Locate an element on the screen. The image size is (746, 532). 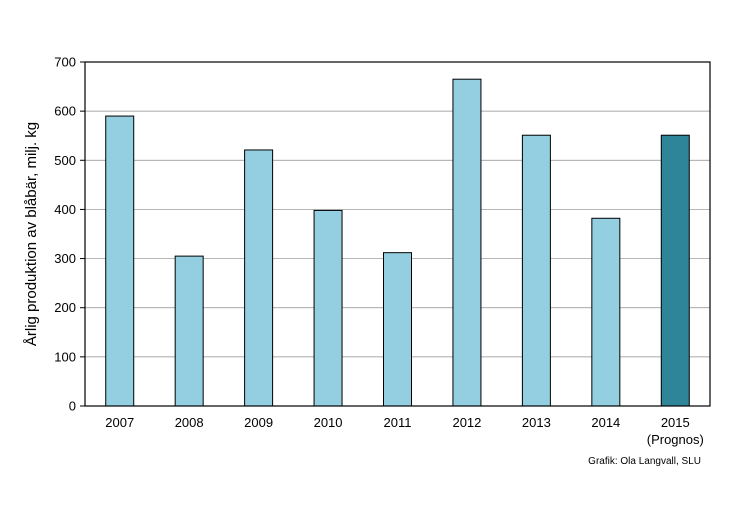
credit-text: Grafik: Ola Langvall, SLU is located at coordinates (644, 461).